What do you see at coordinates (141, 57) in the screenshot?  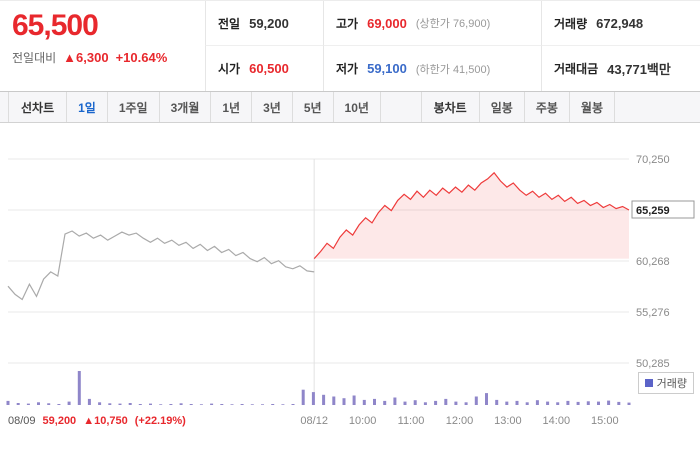 I see `change-percent: +10.64%` at bounding box center [141, 57].